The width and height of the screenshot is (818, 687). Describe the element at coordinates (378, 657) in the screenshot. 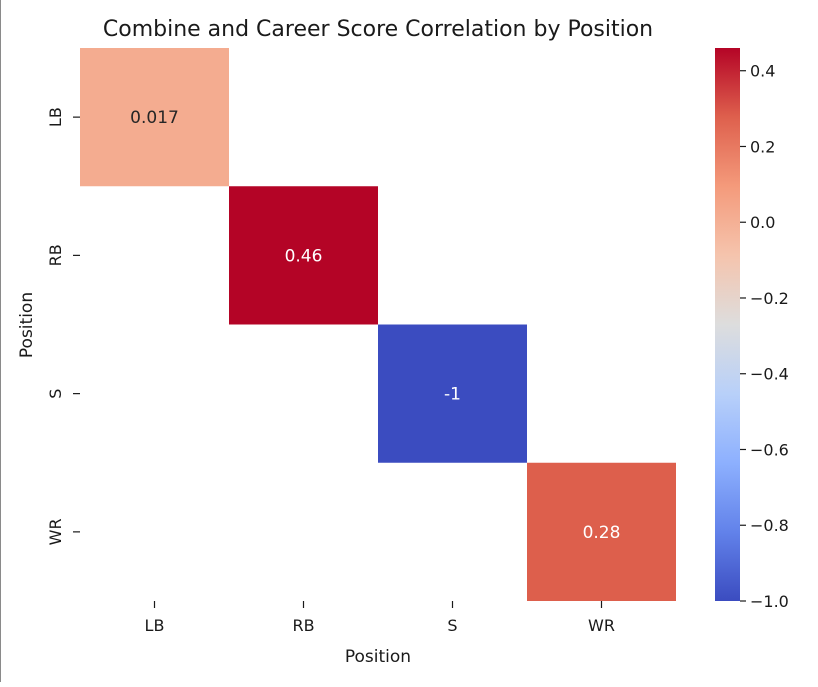

I see `x-axis-label: Position` at that location.